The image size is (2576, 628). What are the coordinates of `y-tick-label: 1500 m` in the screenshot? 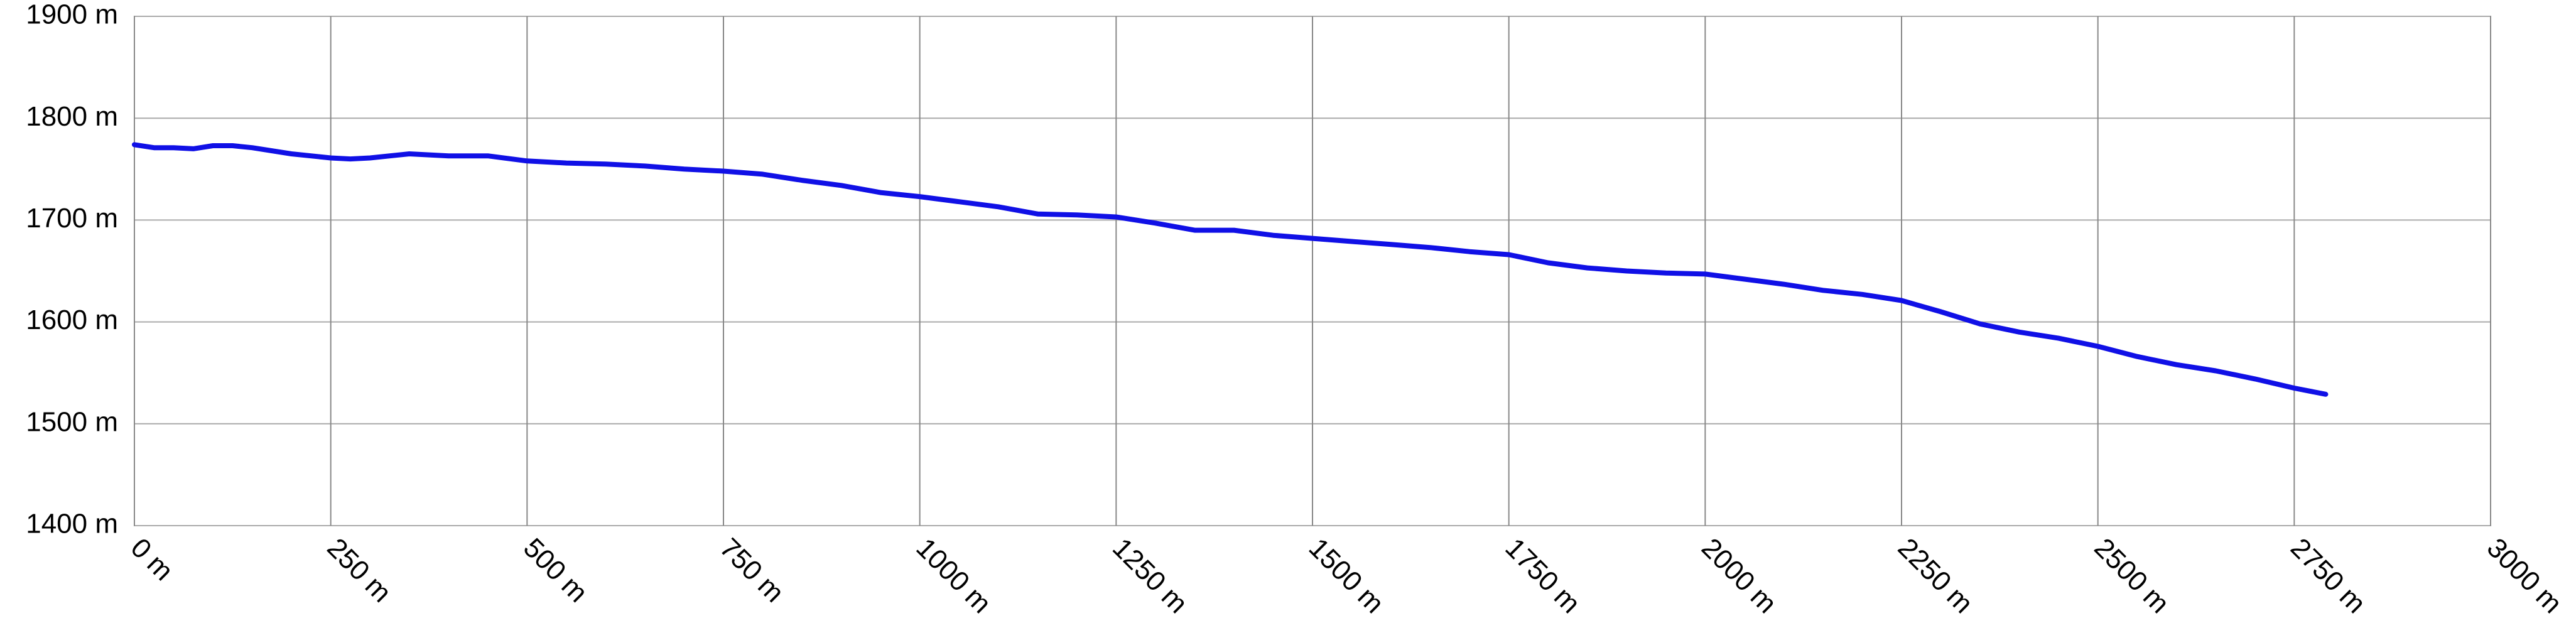 It's located at (72, 421).